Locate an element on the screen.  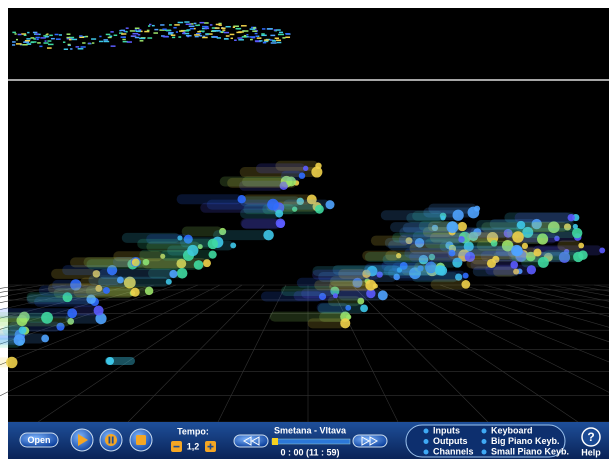
tempo-increase is located at coordinates (210, 446).